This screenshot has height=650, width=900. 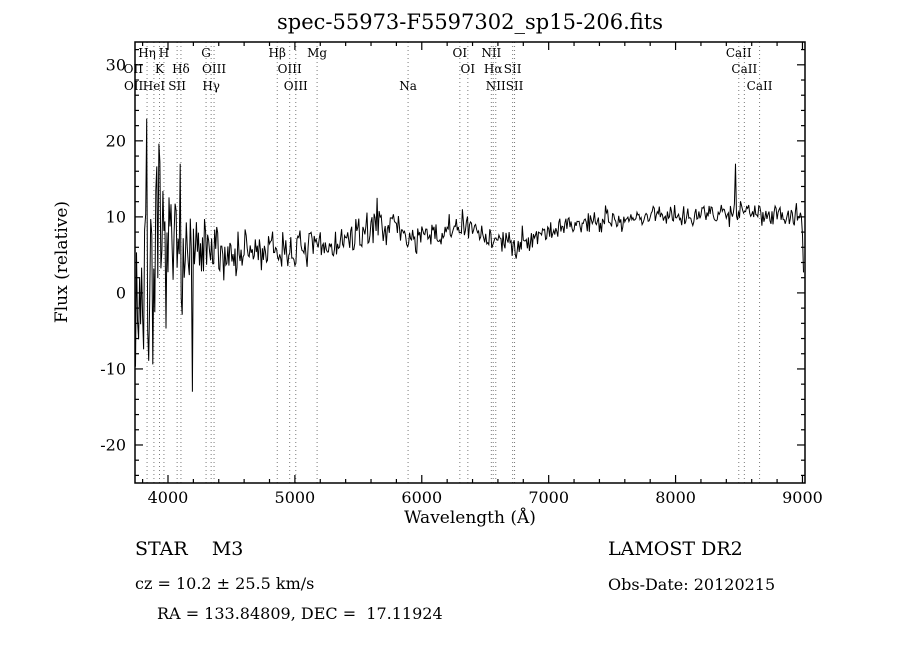 What do you see at coordinates (675, 497) in the screenshot?
I see `x-tick-label: 8000` at bounding box center [675, 497].